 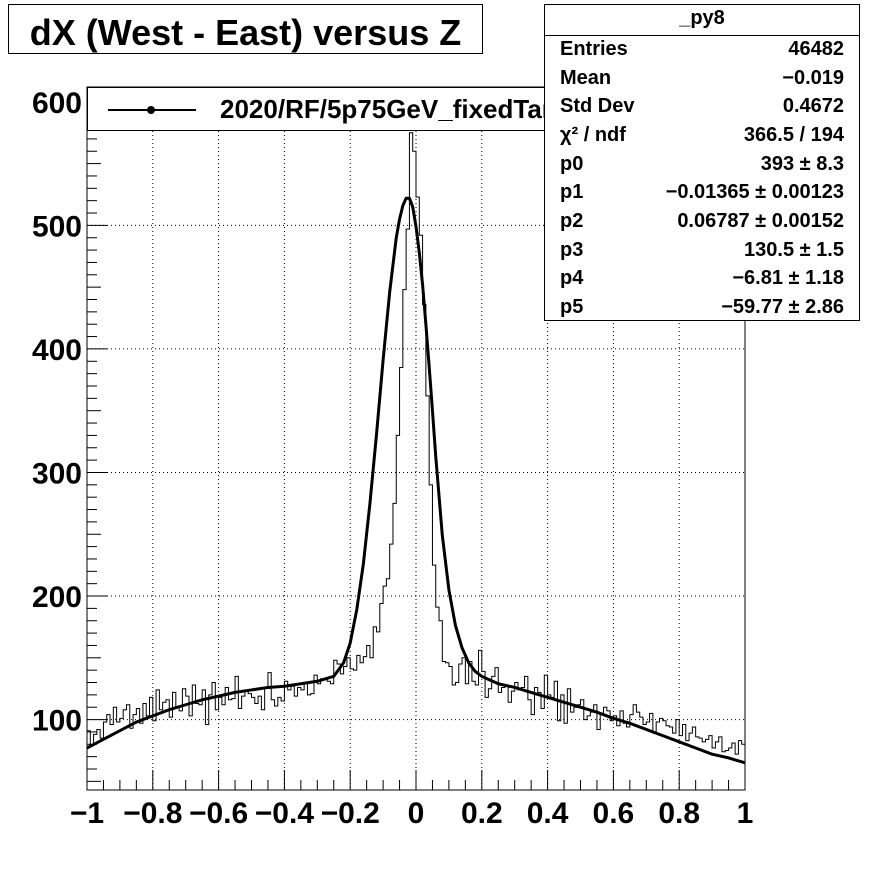 I want to click on legend: 2020/RF/5p75GeV_fixedTarget, so click(x=350, y=109).